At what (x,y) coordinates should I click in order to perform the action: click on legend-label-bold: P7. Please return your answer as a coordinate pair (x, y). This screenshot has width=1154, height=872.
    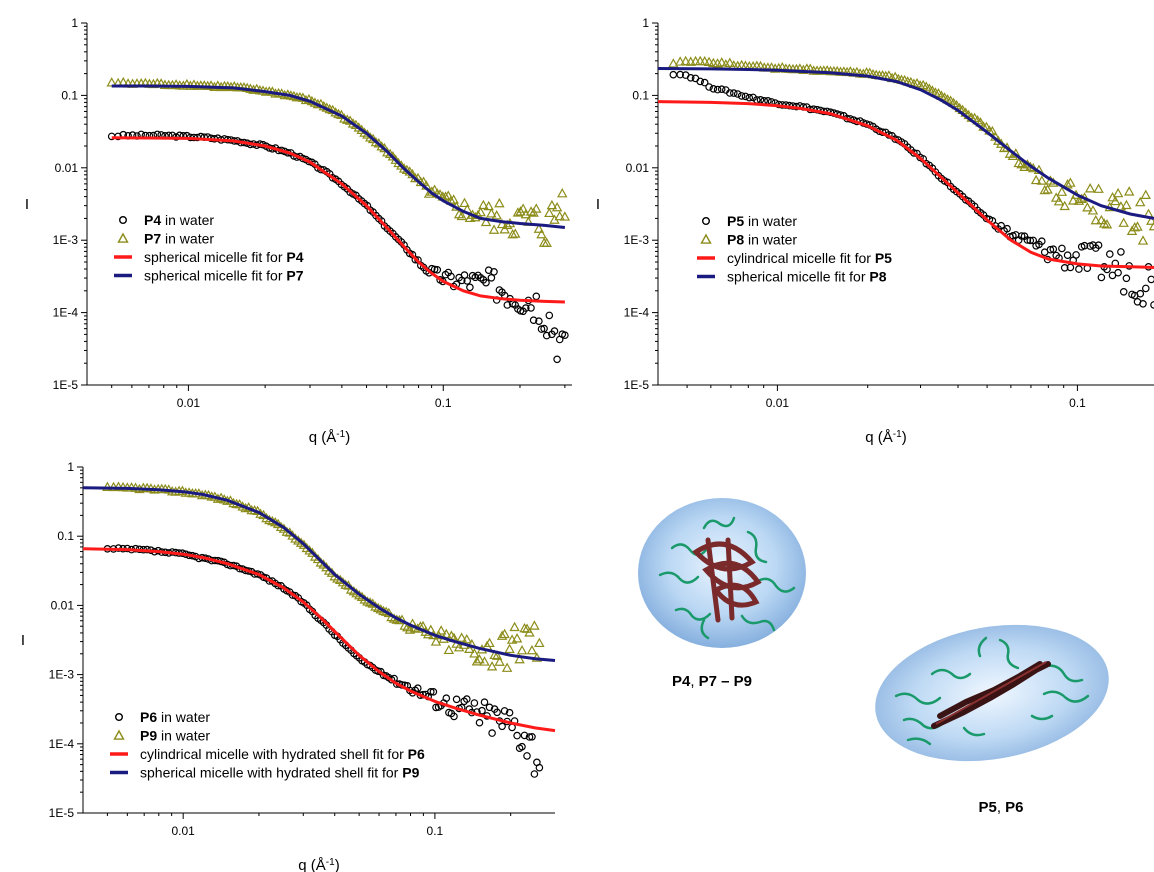
    Looking at the image, I should click on (294, 276).